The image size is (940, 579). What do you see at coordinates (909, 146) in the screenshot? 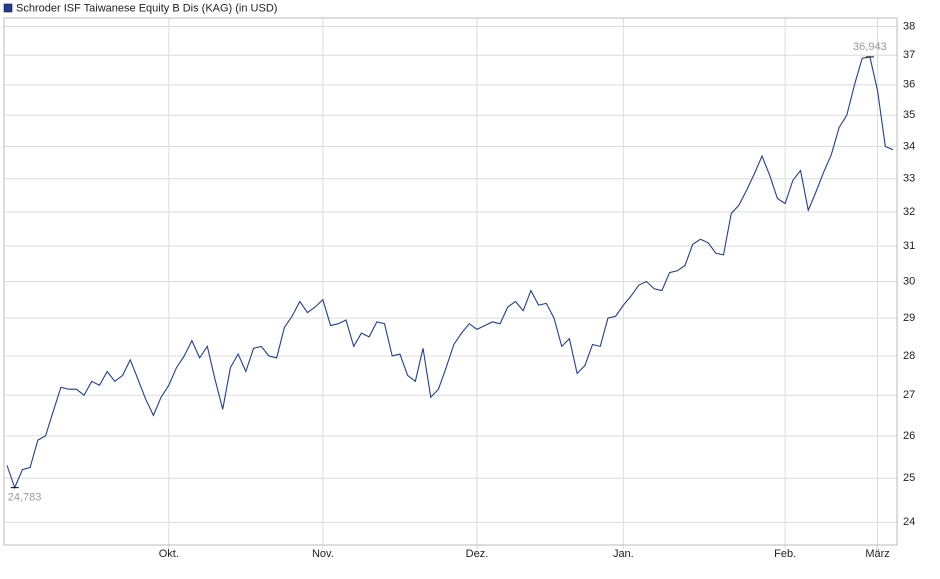
I see `y-tick-label: 34` at bounding box center [909, 146].